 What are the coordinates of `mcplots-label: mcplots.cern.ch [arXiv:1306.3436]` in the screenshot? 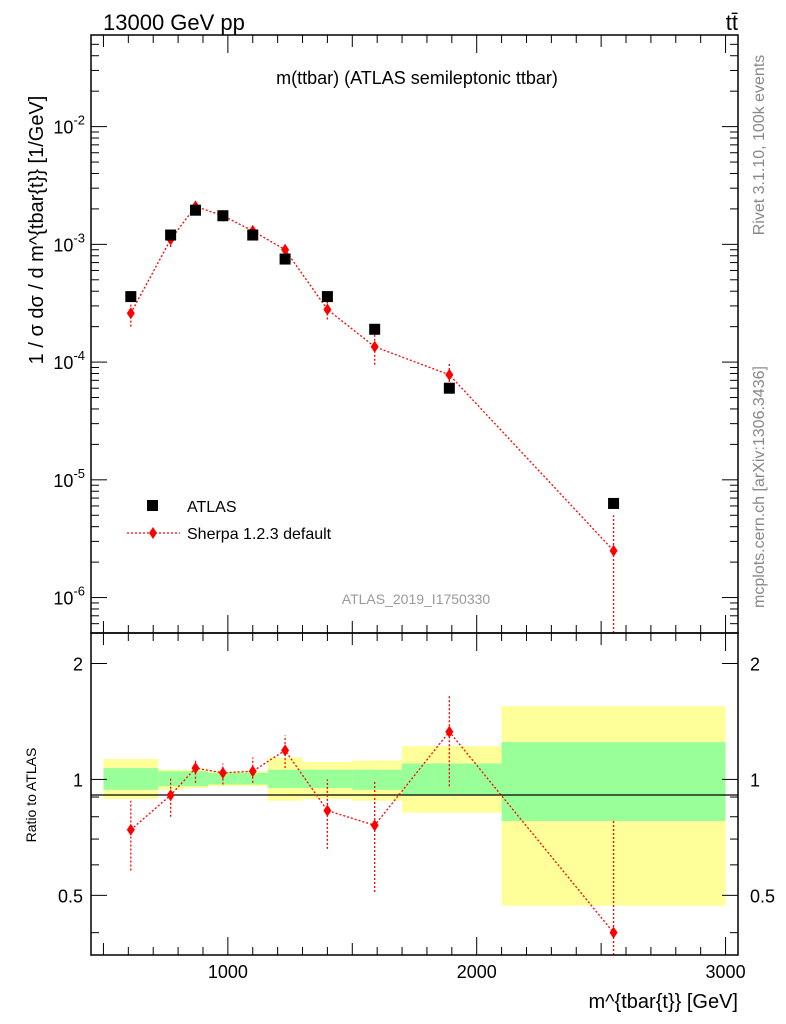 It's located at (759, 487).